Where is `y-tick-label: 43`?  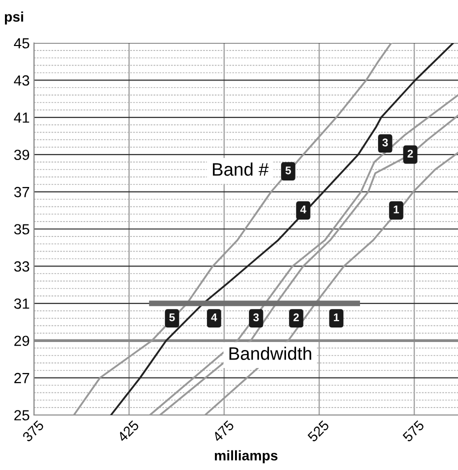 y-tick-label: 43 is located at coordinates (22, 80).